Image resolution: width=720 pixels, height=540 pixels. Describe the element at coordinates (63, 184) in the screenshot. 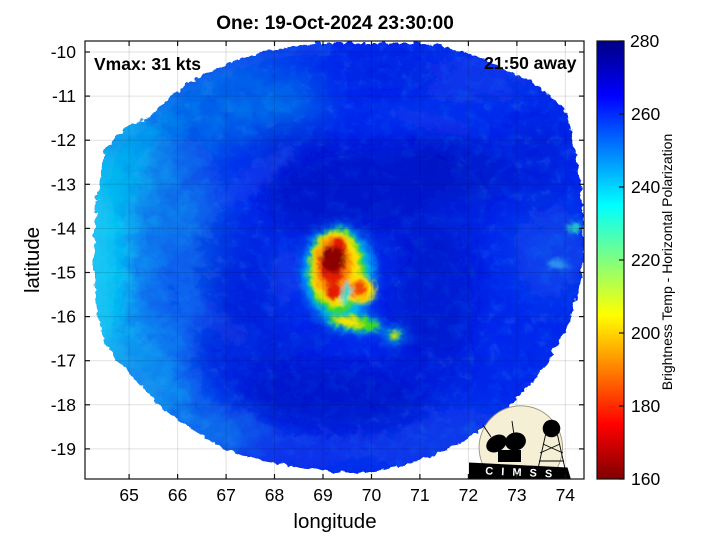

I see `svg-text: -13` at that location.